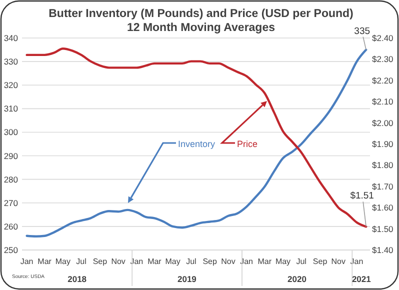 This screenshot has height=290, width=399. Describe the element at coordinates (11, 109) in the screenshot. I see `y-tick-label: 310` at that location.